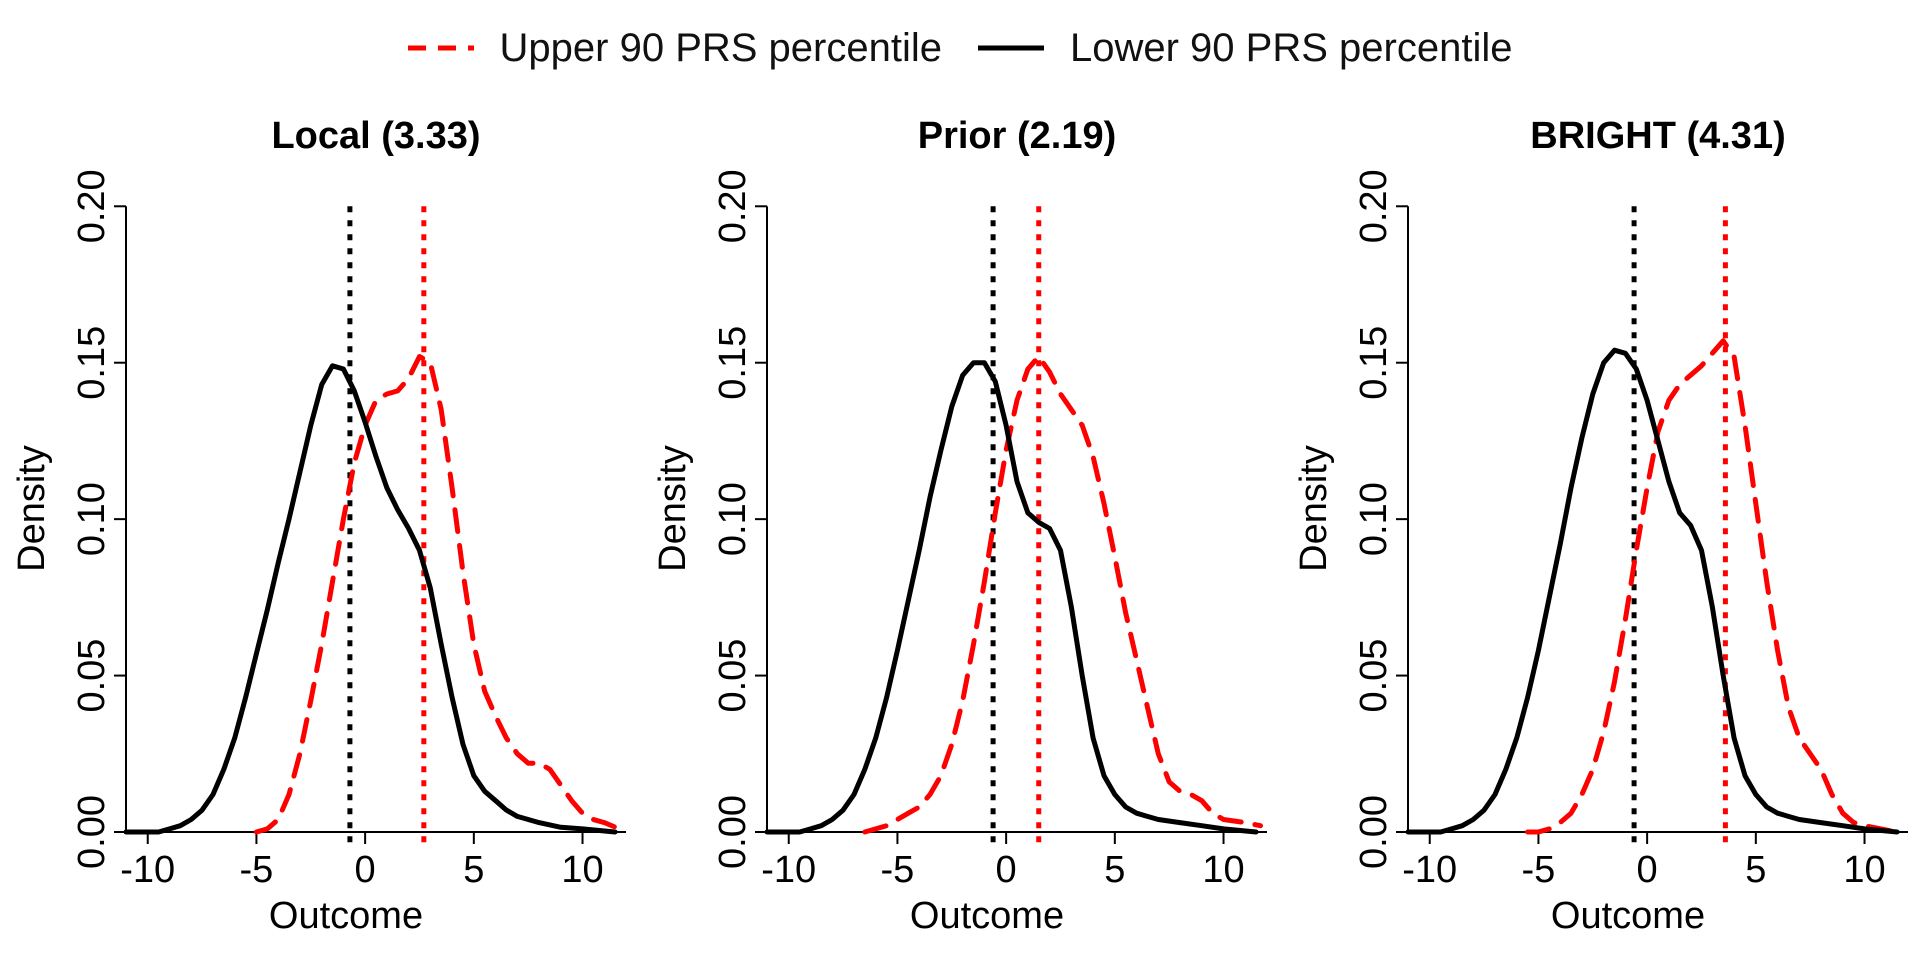 This screenshot has width=1920, height=960. What do you see at coordinates (1011, 48) in the screenshot?
I see `legend-swatch-solid-black` at bounding box center [1011, 48].